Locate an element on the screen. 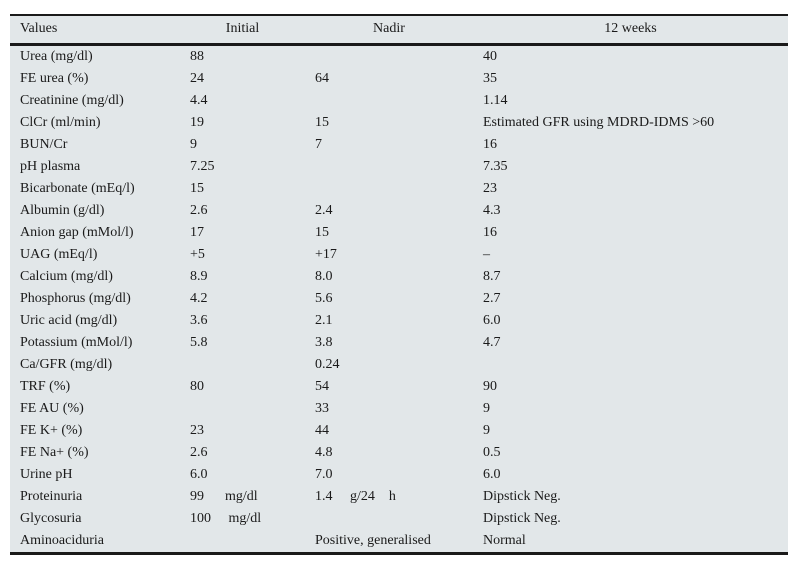 The height and width of the screenshot is (567, 798). cell-12weeks: 0.5 is located at coordinates (492, 452).